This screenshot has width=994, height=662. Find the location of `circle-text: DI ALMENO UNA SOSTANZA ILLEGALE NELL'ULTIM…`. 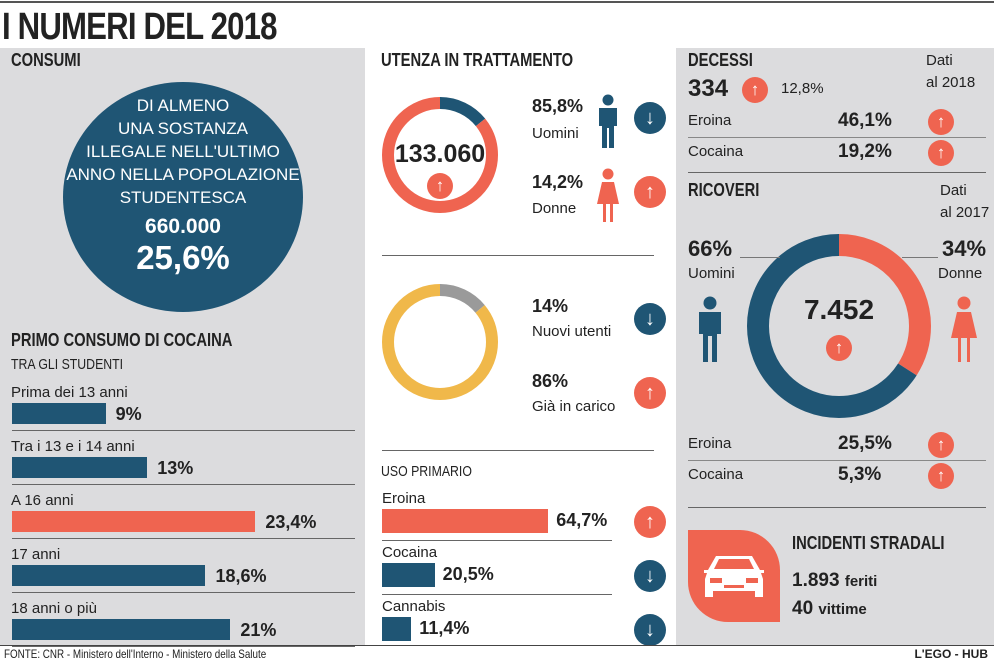

circle-text: DI ALMENO UNA SOSTANZA ILLEGALE NELL'ULTIM… is located at coordinates (183, 151).